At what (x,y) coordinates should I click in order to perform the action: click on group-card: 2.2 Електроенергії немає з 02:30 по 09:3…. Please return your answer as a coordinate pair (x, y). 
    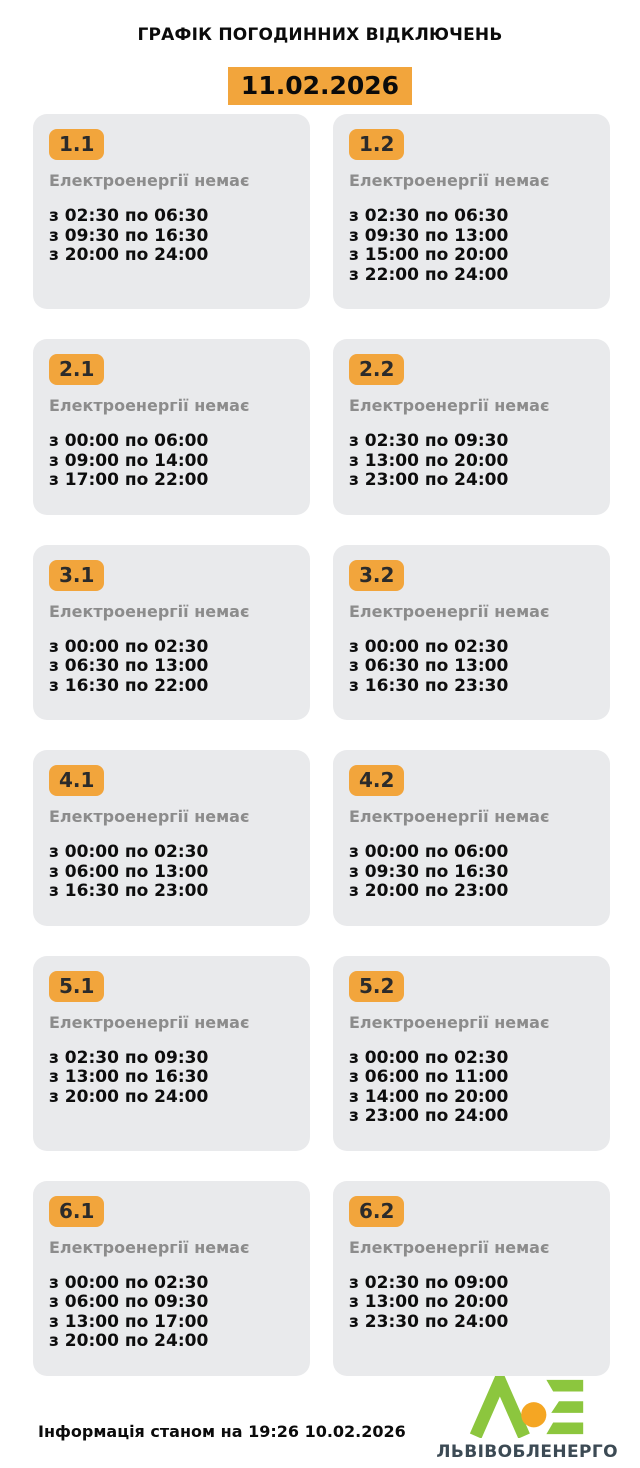
    Looking at the image, I should click on (471, 427).